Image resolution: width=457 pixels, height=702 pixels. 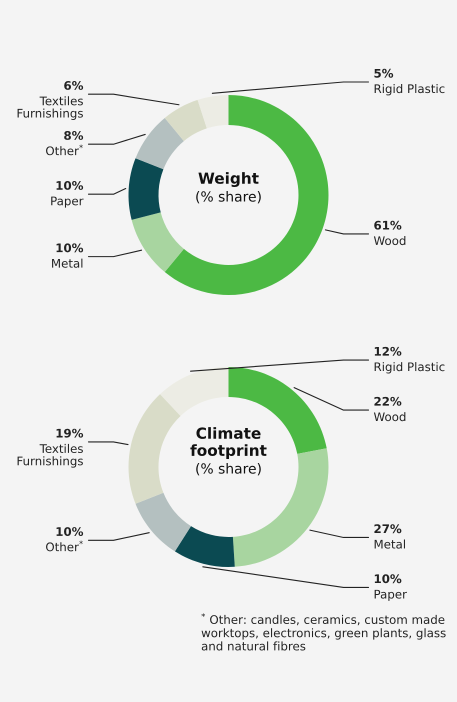 I want to click on data-label: 19%, so click(x=70, y=433).